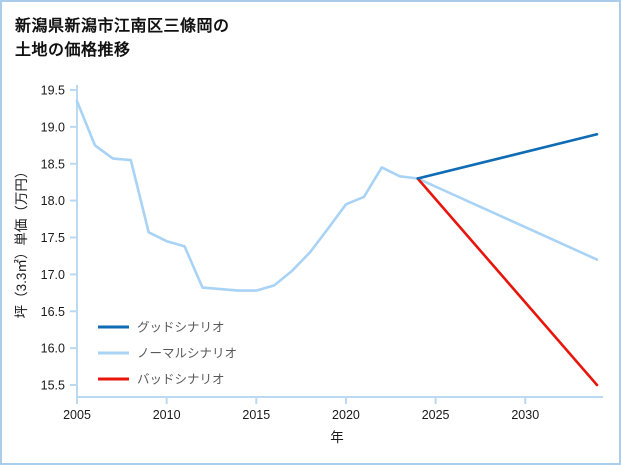  What do you see at coordinates (53, 127) in the screenshot?
I see `y-tick-label: 19.0` at bounding box center [53, 127].